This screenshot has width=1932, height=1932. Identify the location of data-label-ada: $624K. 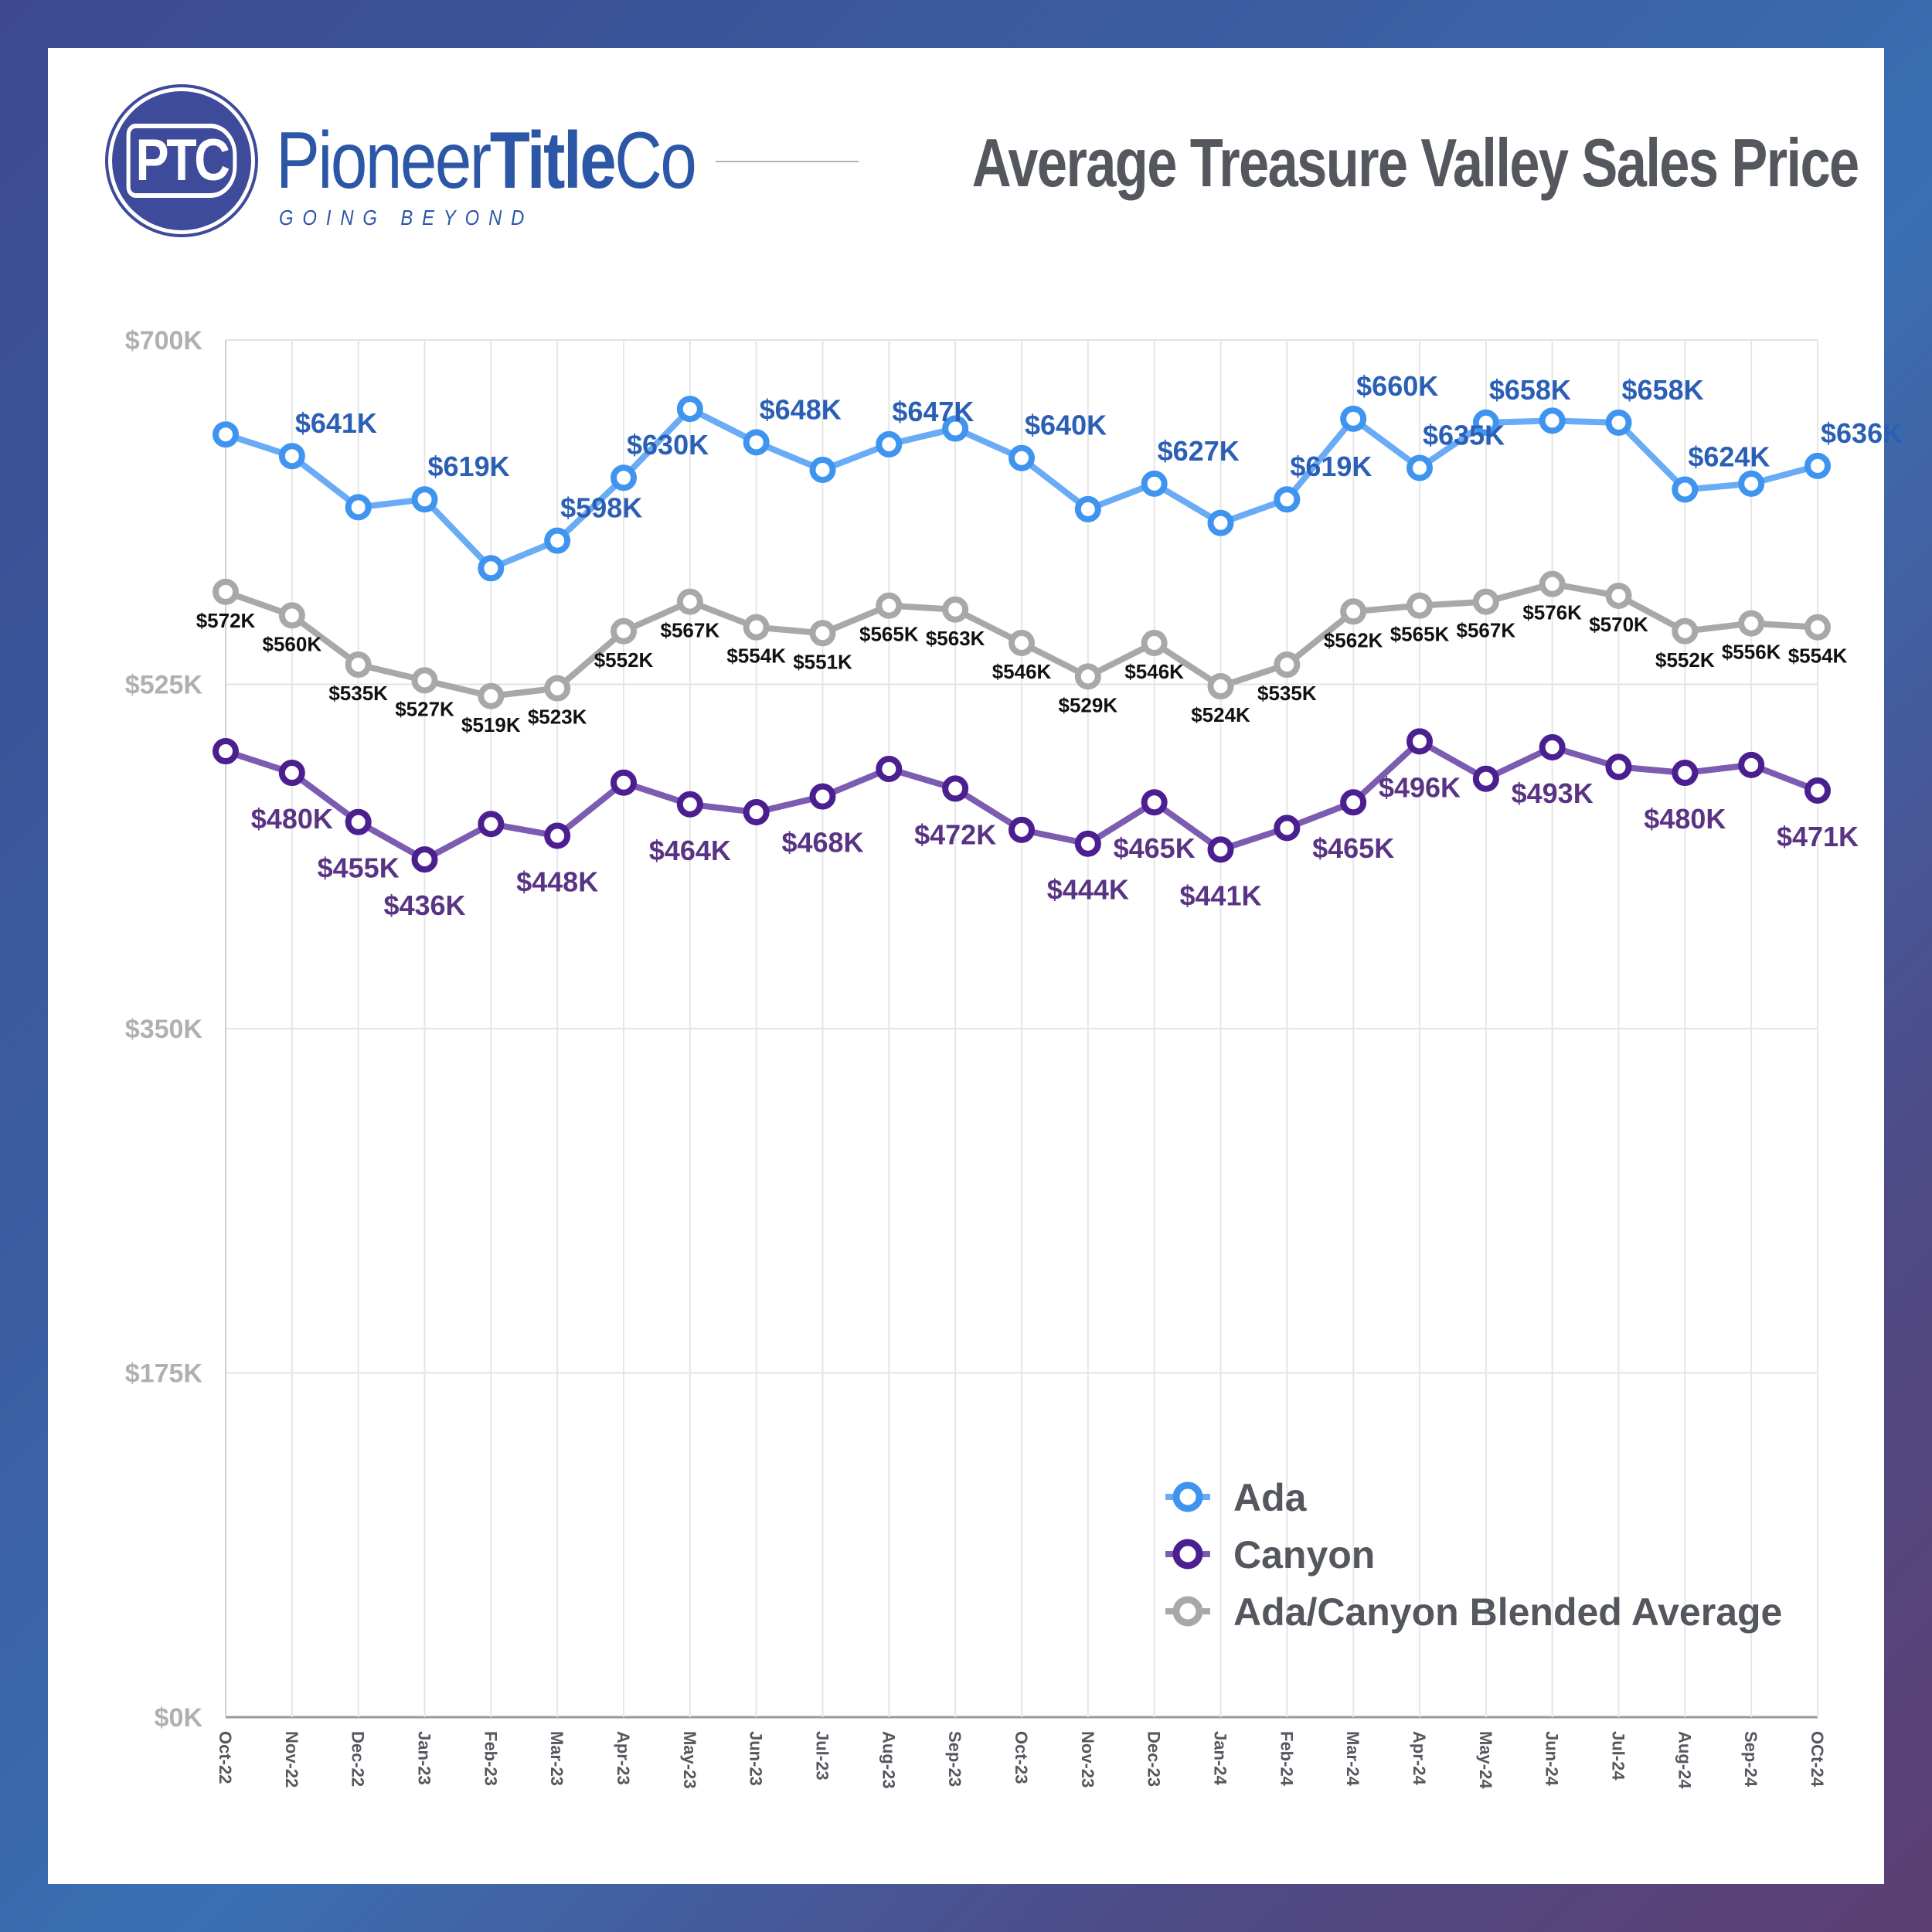
(1729, 456).